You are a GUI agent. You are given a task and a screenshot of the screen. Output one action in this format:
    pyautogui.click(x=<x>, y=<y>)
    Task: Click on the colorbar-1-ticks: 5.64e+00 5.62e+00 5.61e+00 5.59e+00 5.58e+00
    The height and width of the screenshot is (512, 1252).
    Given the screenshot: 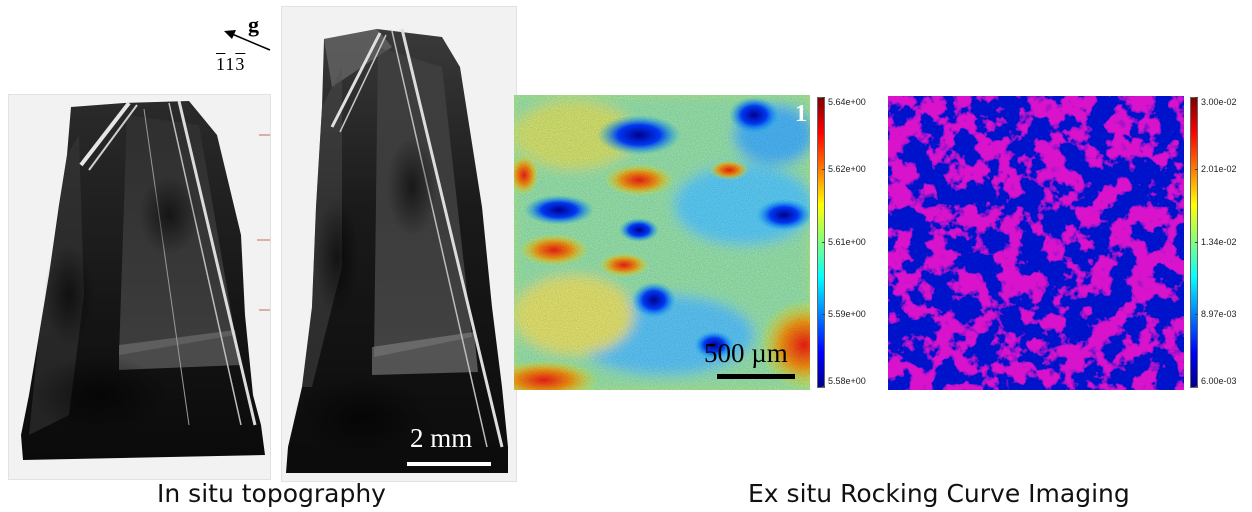 What is the action you would take?
    pyautogui.click(x=850, y=242)
    